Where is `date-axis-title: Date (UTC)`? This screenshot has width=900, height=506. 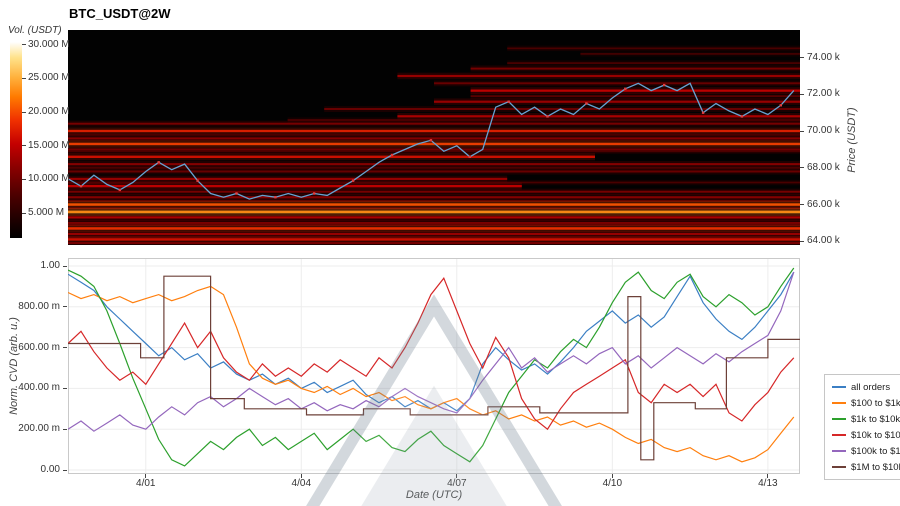 date-axis-title: Date (UTC) is located at coordinates (434, 495).